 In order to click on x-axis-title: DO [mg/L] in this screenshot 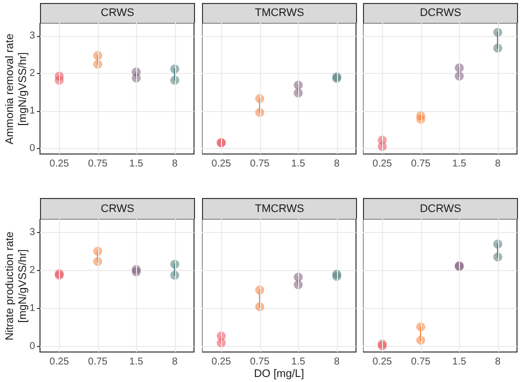, I will do `click(279, 374)`.